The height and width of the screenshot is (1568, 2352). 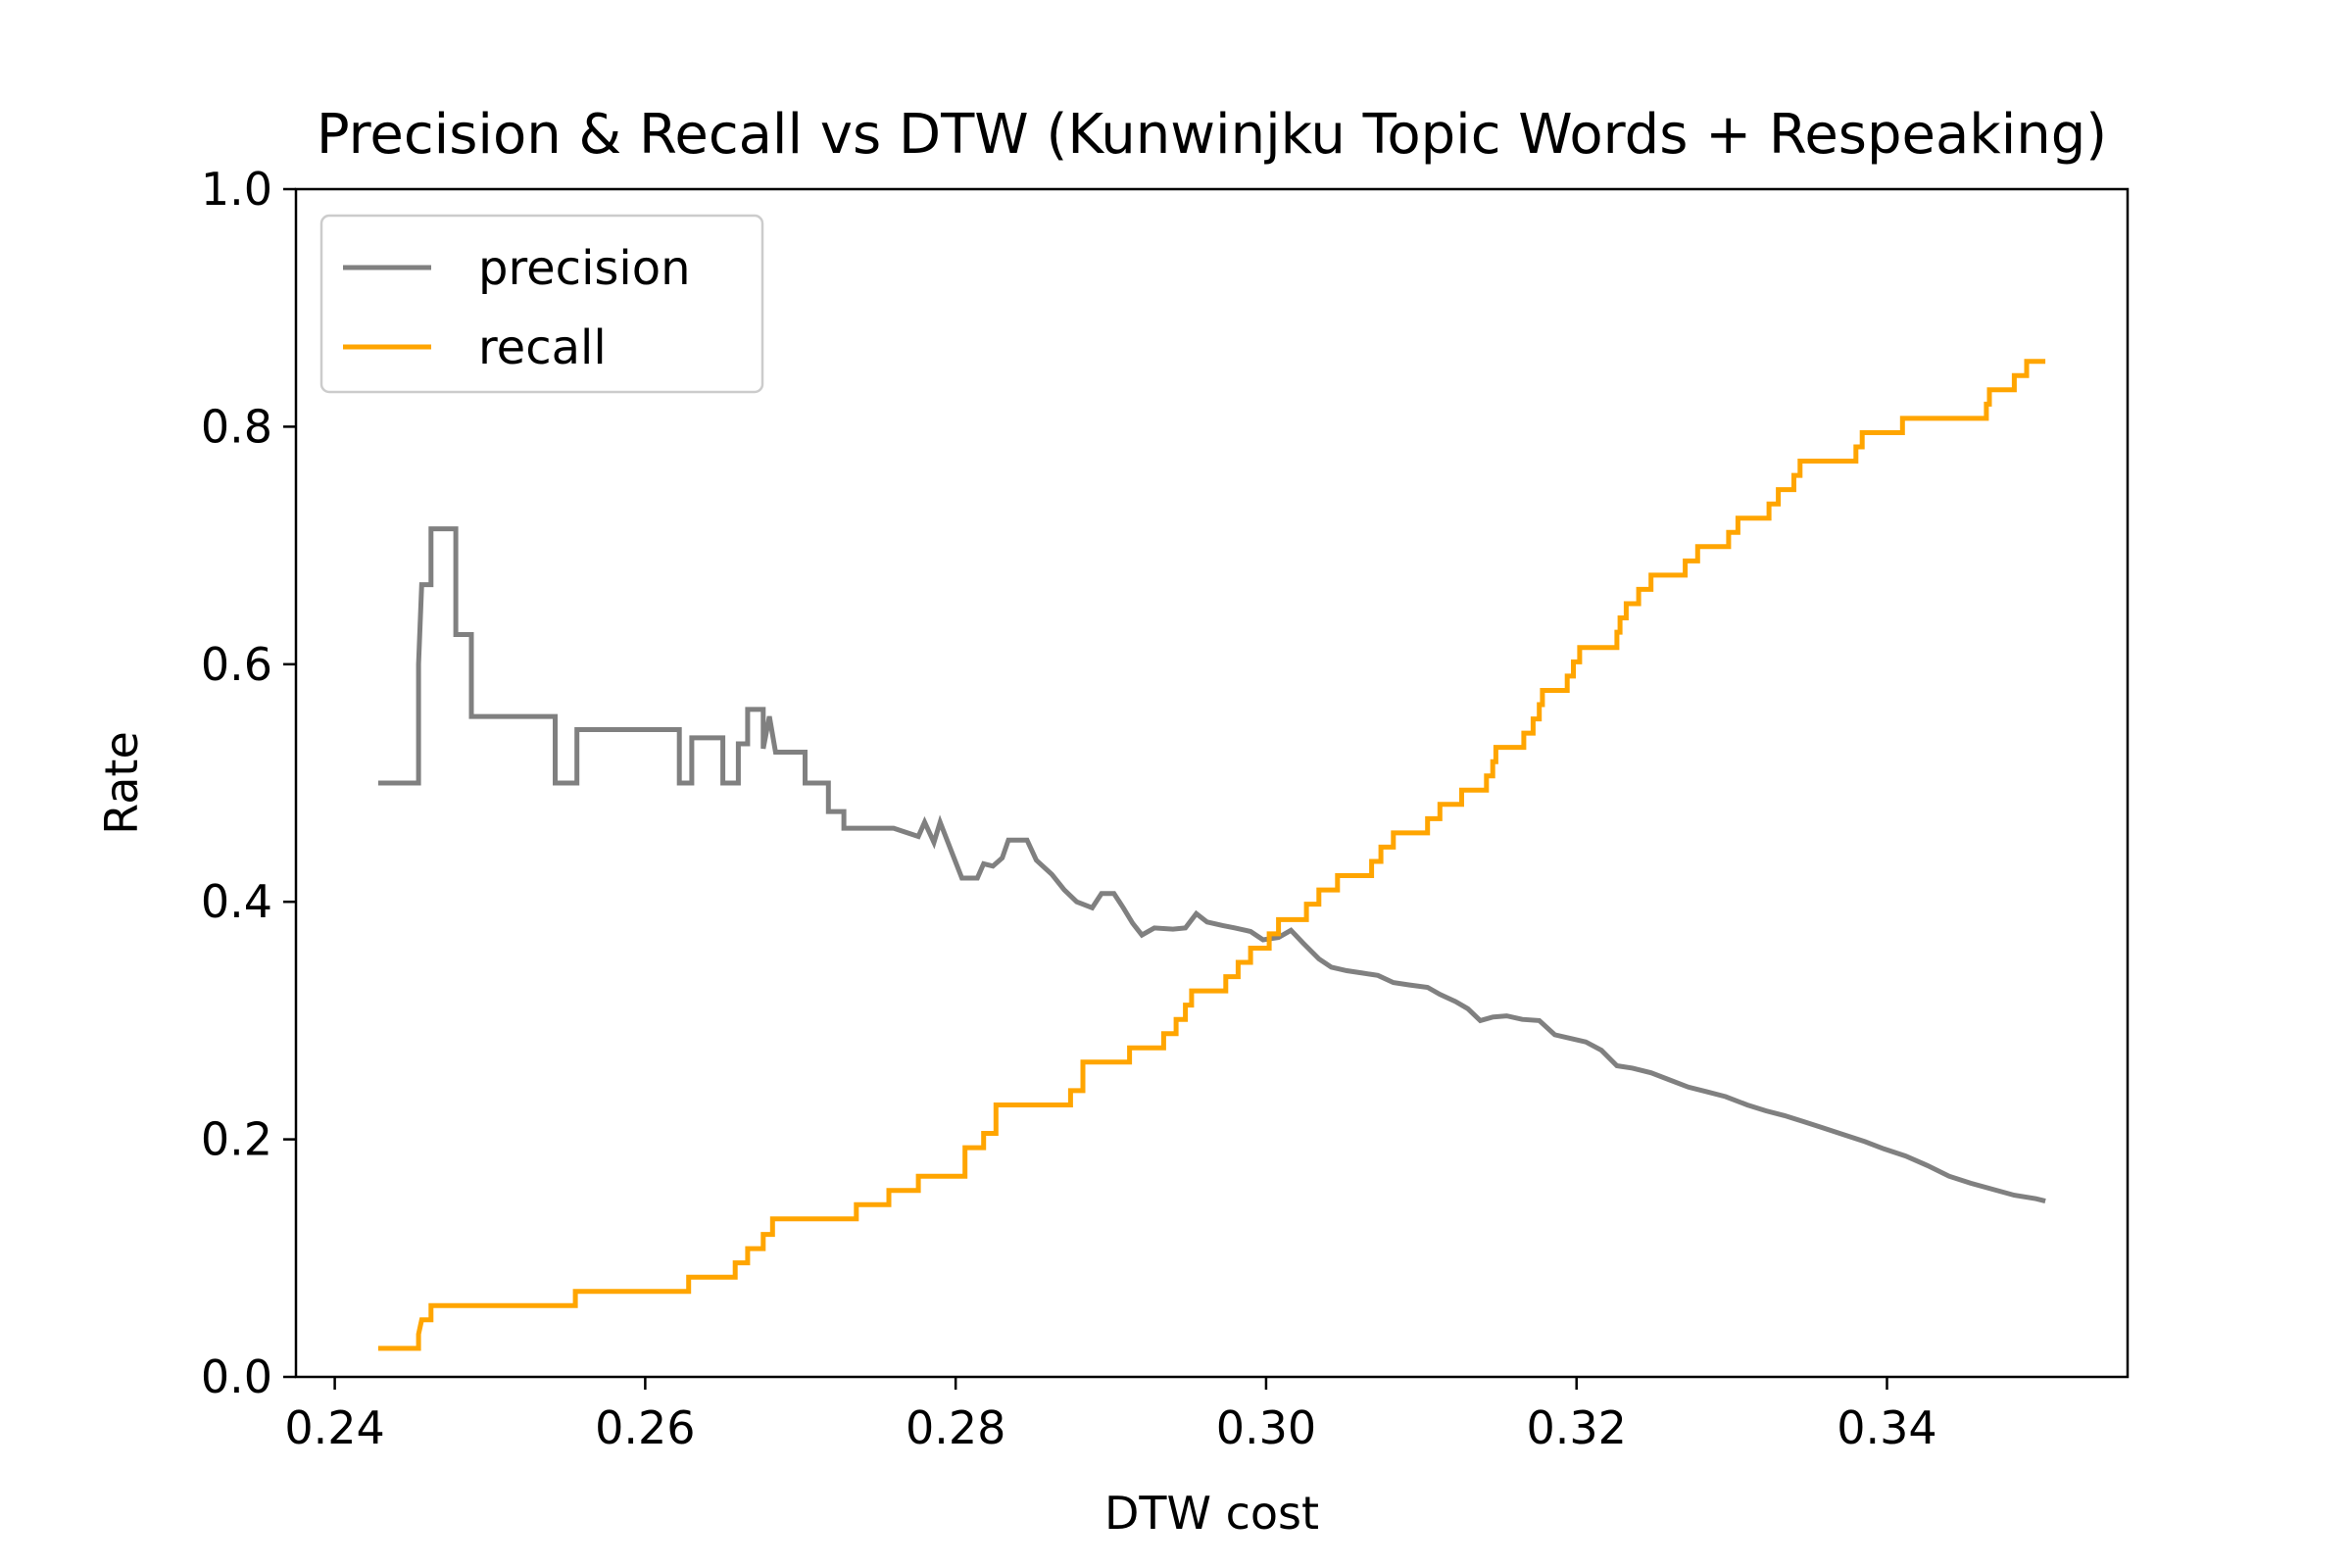 I want to click on legend: precision recall, so click(x=541, y=304).